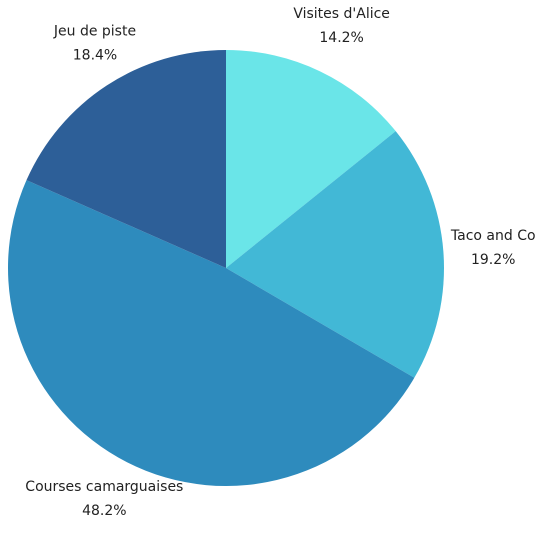 This screenshot has width=553, height=533. I want to click on slice-label: Jeu de piste, so click(94, 32).